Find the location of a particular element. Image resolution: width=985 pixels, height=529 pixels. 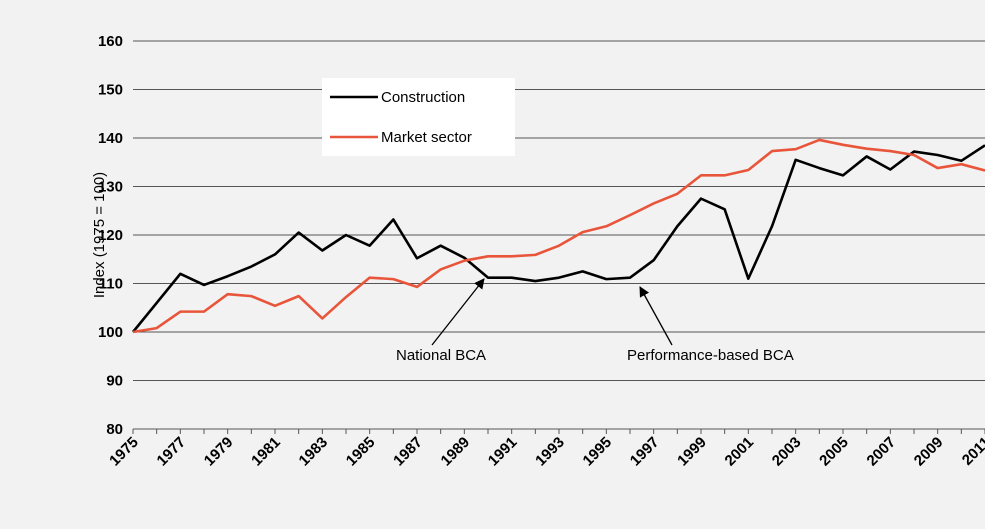

y-tick-label: 140 is located at coordinates (110, 138).